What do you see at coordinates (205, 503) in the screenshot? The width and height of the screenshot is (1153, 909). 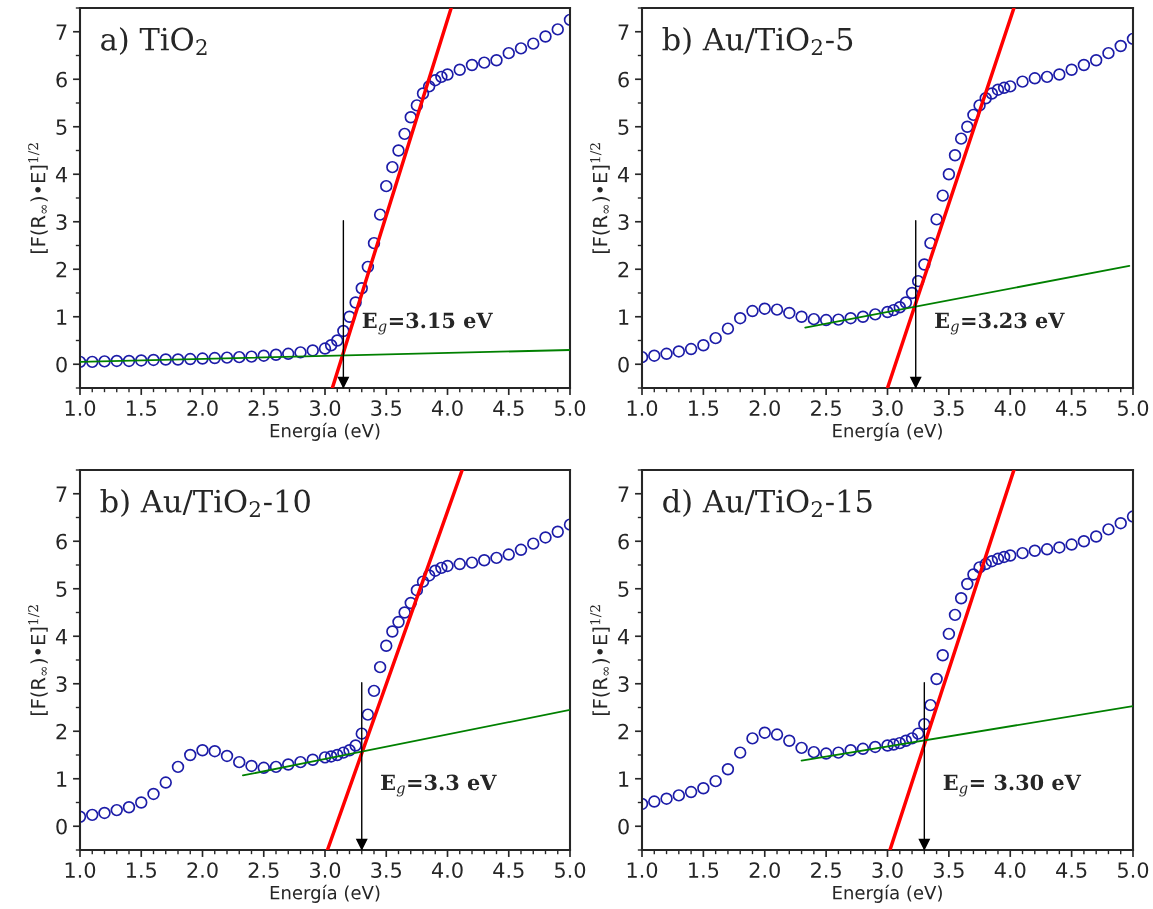 I see `text: b) Au/TiO$_{2}$-10` at bounding box center [205, 503].